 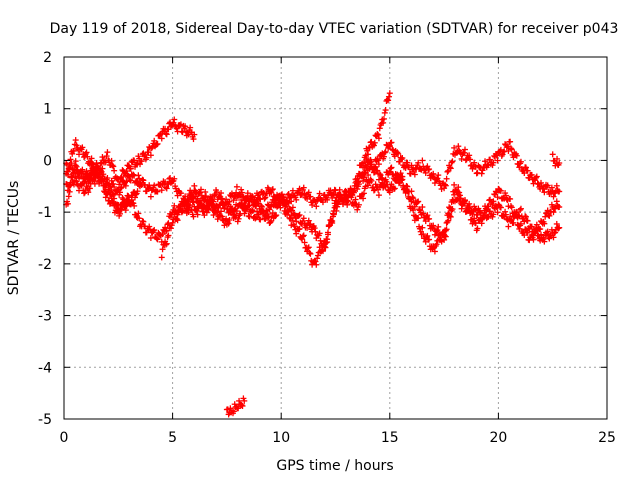 I want to click on x-tick-labels: 0 5 10 15 20 25, so click(x=338, y=438).